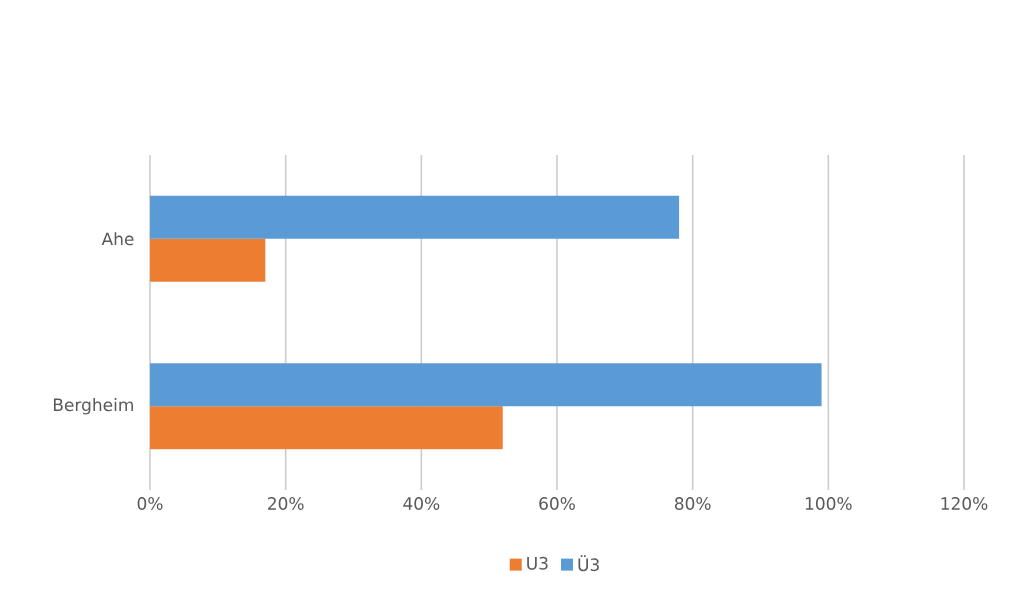  I want to click on x-tick-label: 0%, so click(150, 503).